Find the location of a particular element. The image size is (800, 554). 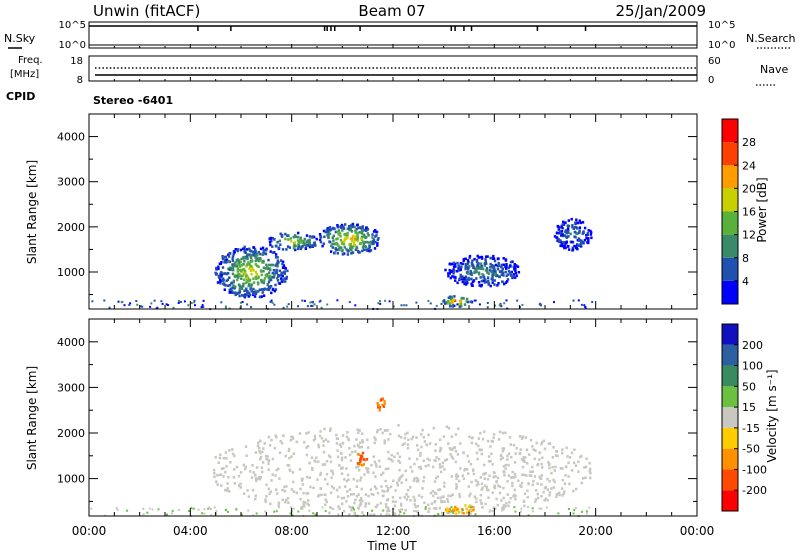

power-ylabel: Slant Range [km] is located at coordinates (32, 212).